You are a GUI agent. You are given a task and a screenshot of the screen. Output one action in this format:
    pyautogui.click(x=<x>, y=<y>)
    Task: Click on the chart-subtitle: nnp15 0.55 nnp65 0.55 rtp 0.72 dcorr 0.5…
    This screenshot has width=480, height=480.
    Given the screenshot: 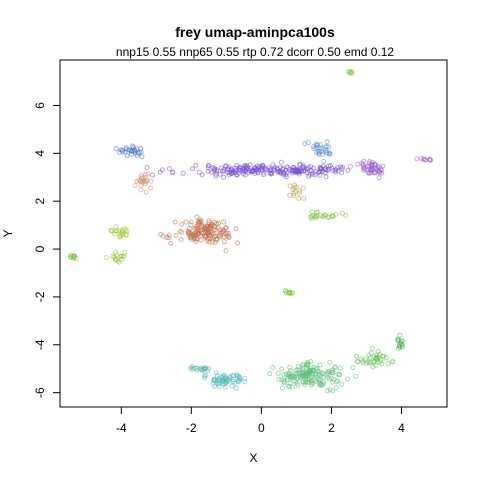 What is the action you would take?
    pyautogui.click(x=255, y=52)
    